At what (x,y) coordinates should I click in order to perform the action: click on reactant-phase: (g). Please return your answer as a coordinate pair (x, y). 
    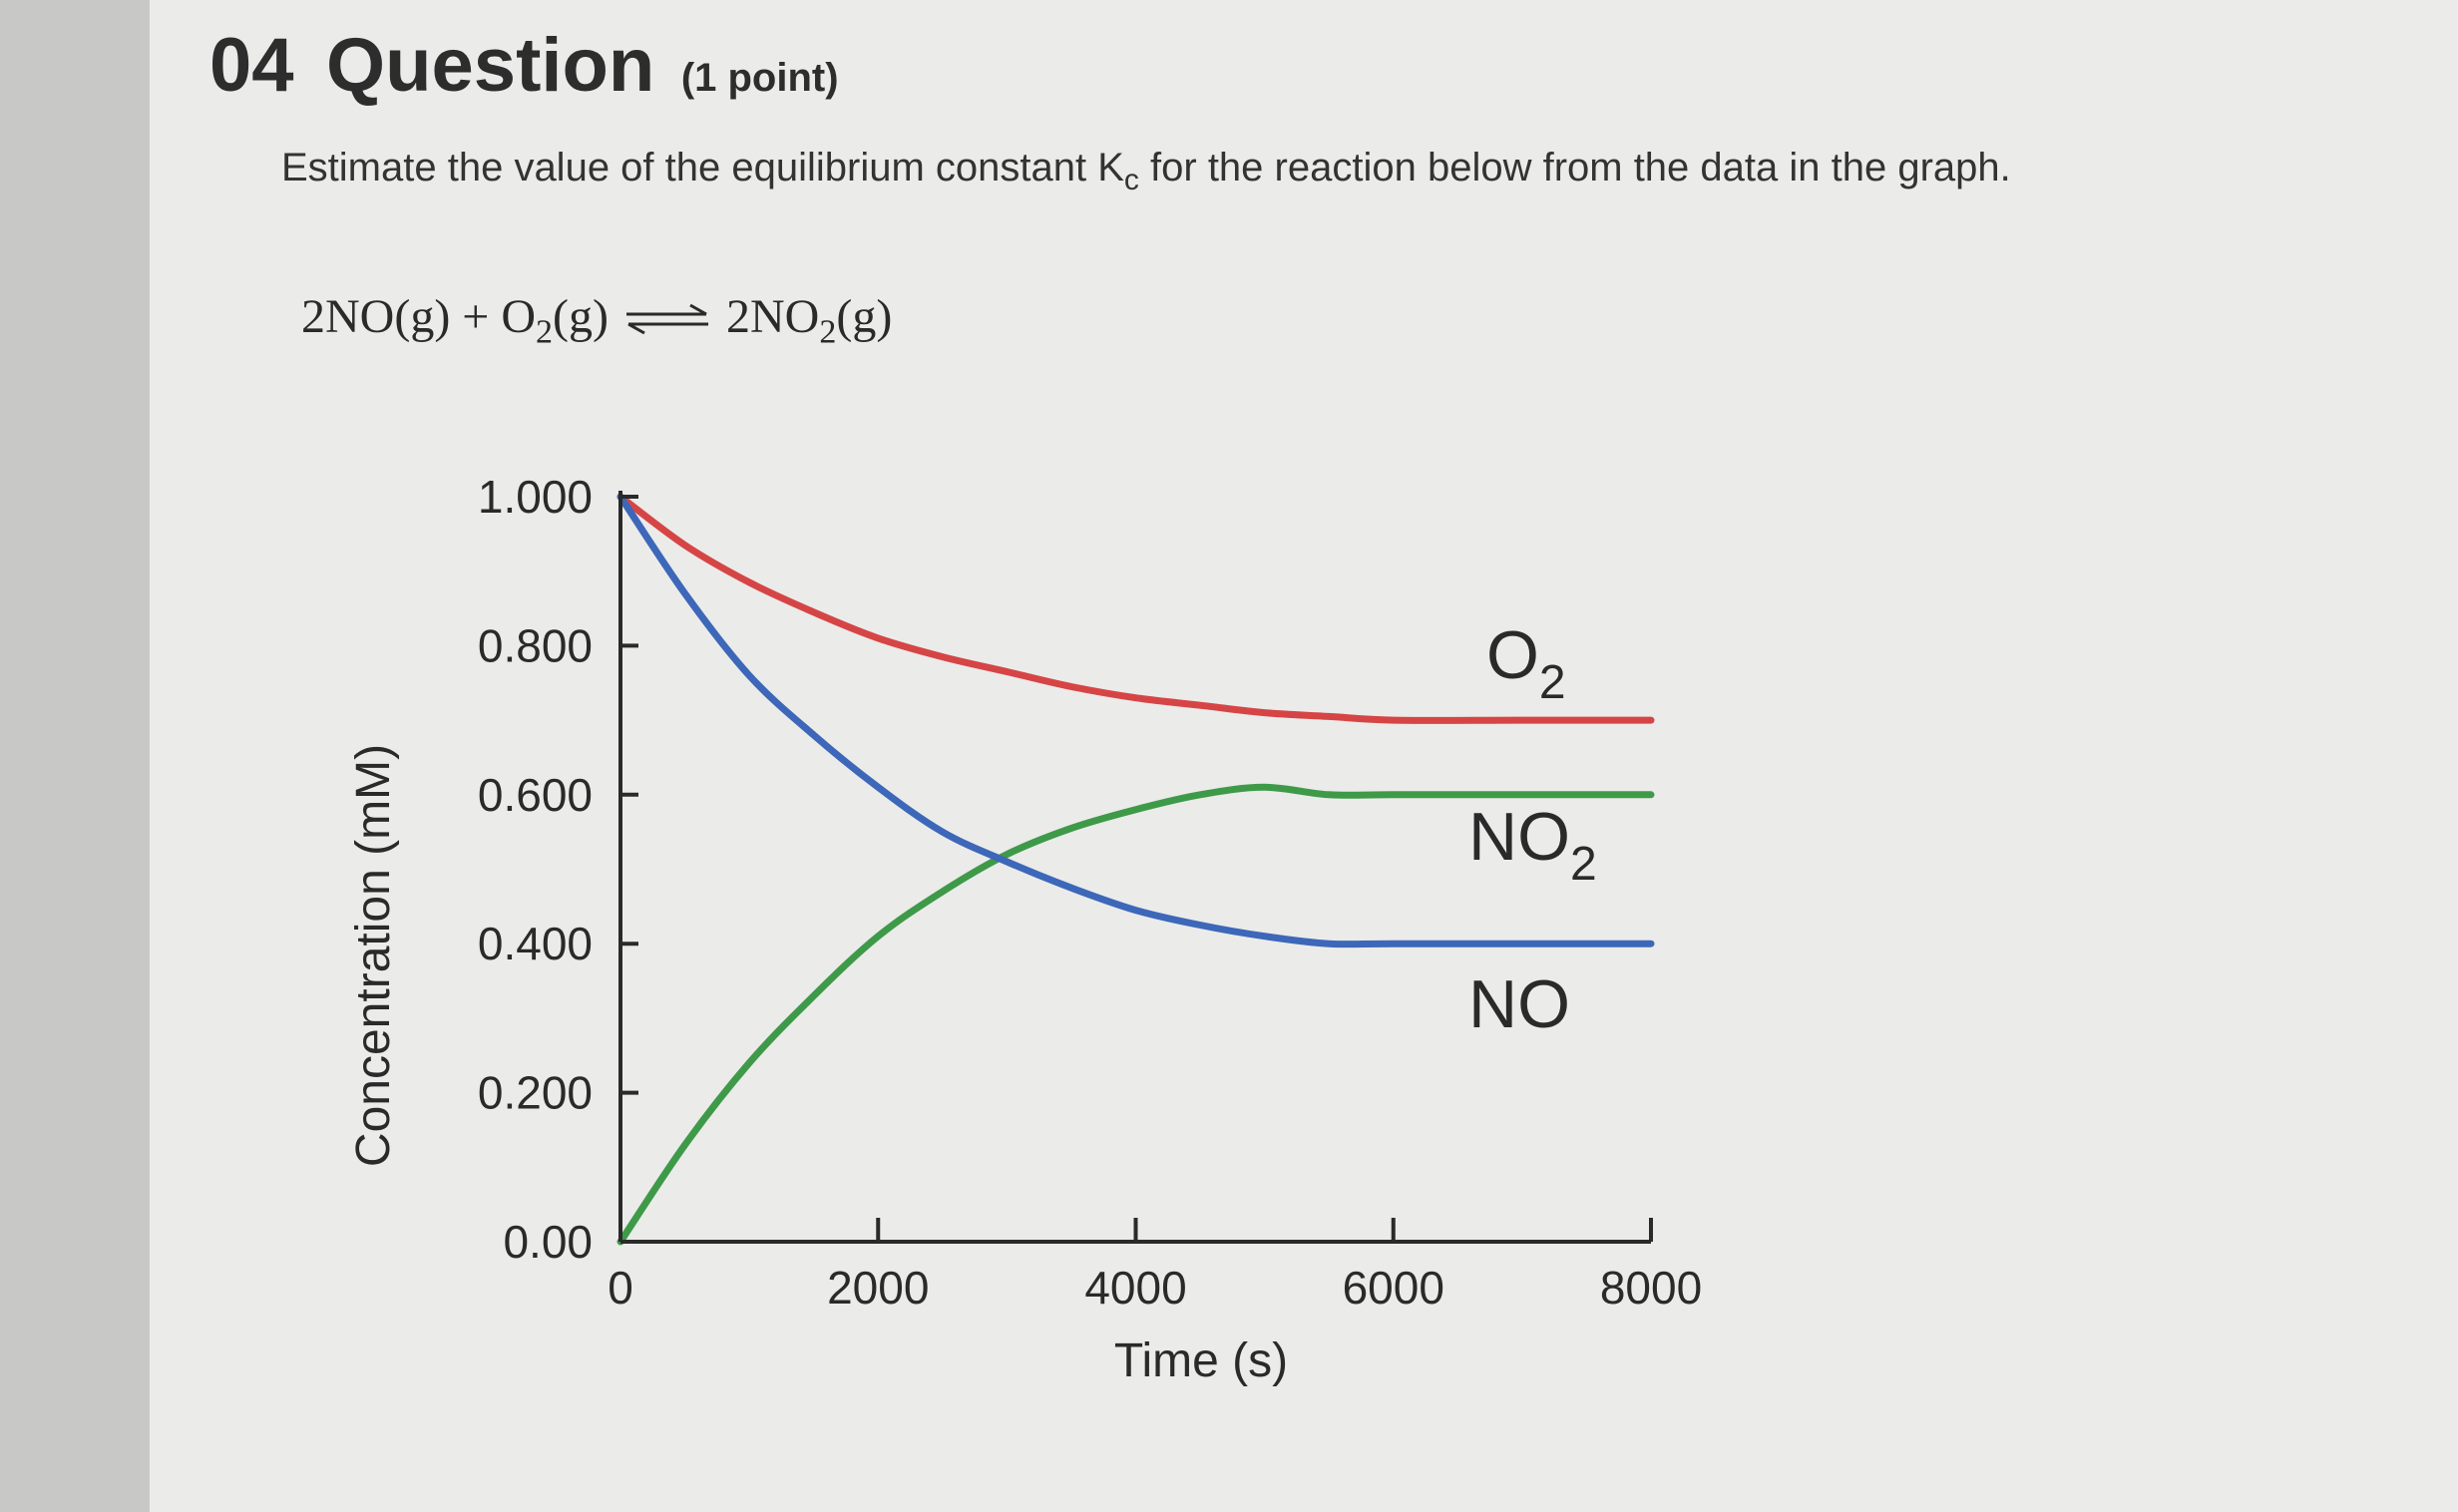
    Looking at the image, I should click on (581, 316).